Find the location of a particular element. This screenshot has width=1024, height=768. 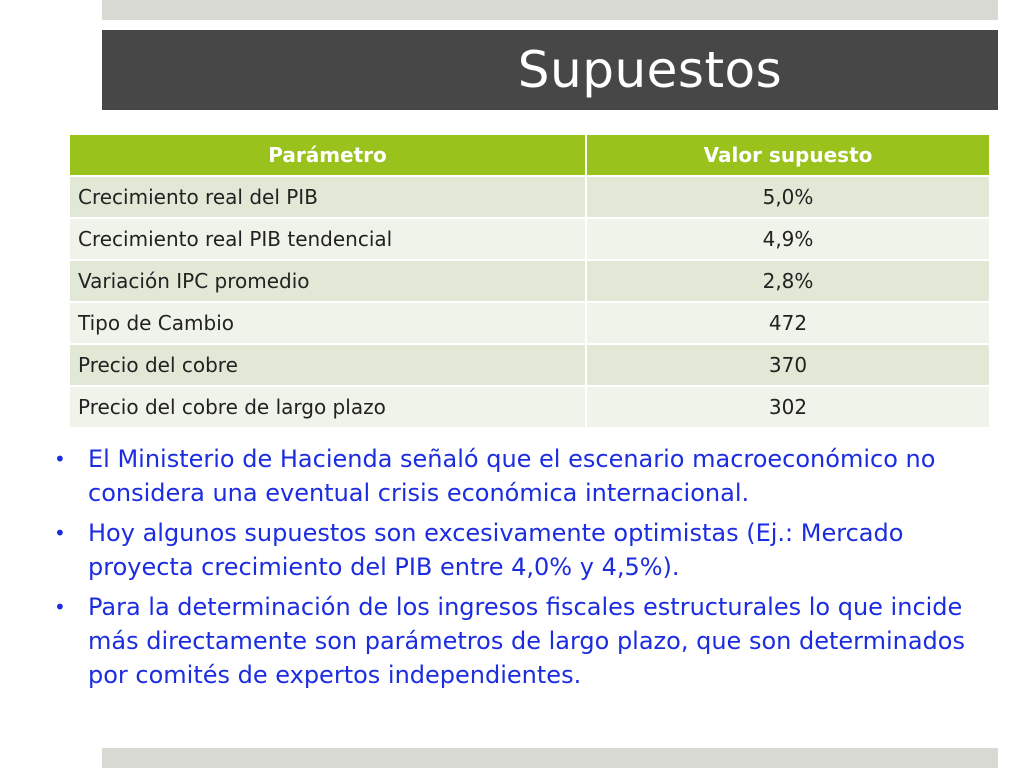

table-row: Precio del cobre 370 is located at coordinates (529, 364).